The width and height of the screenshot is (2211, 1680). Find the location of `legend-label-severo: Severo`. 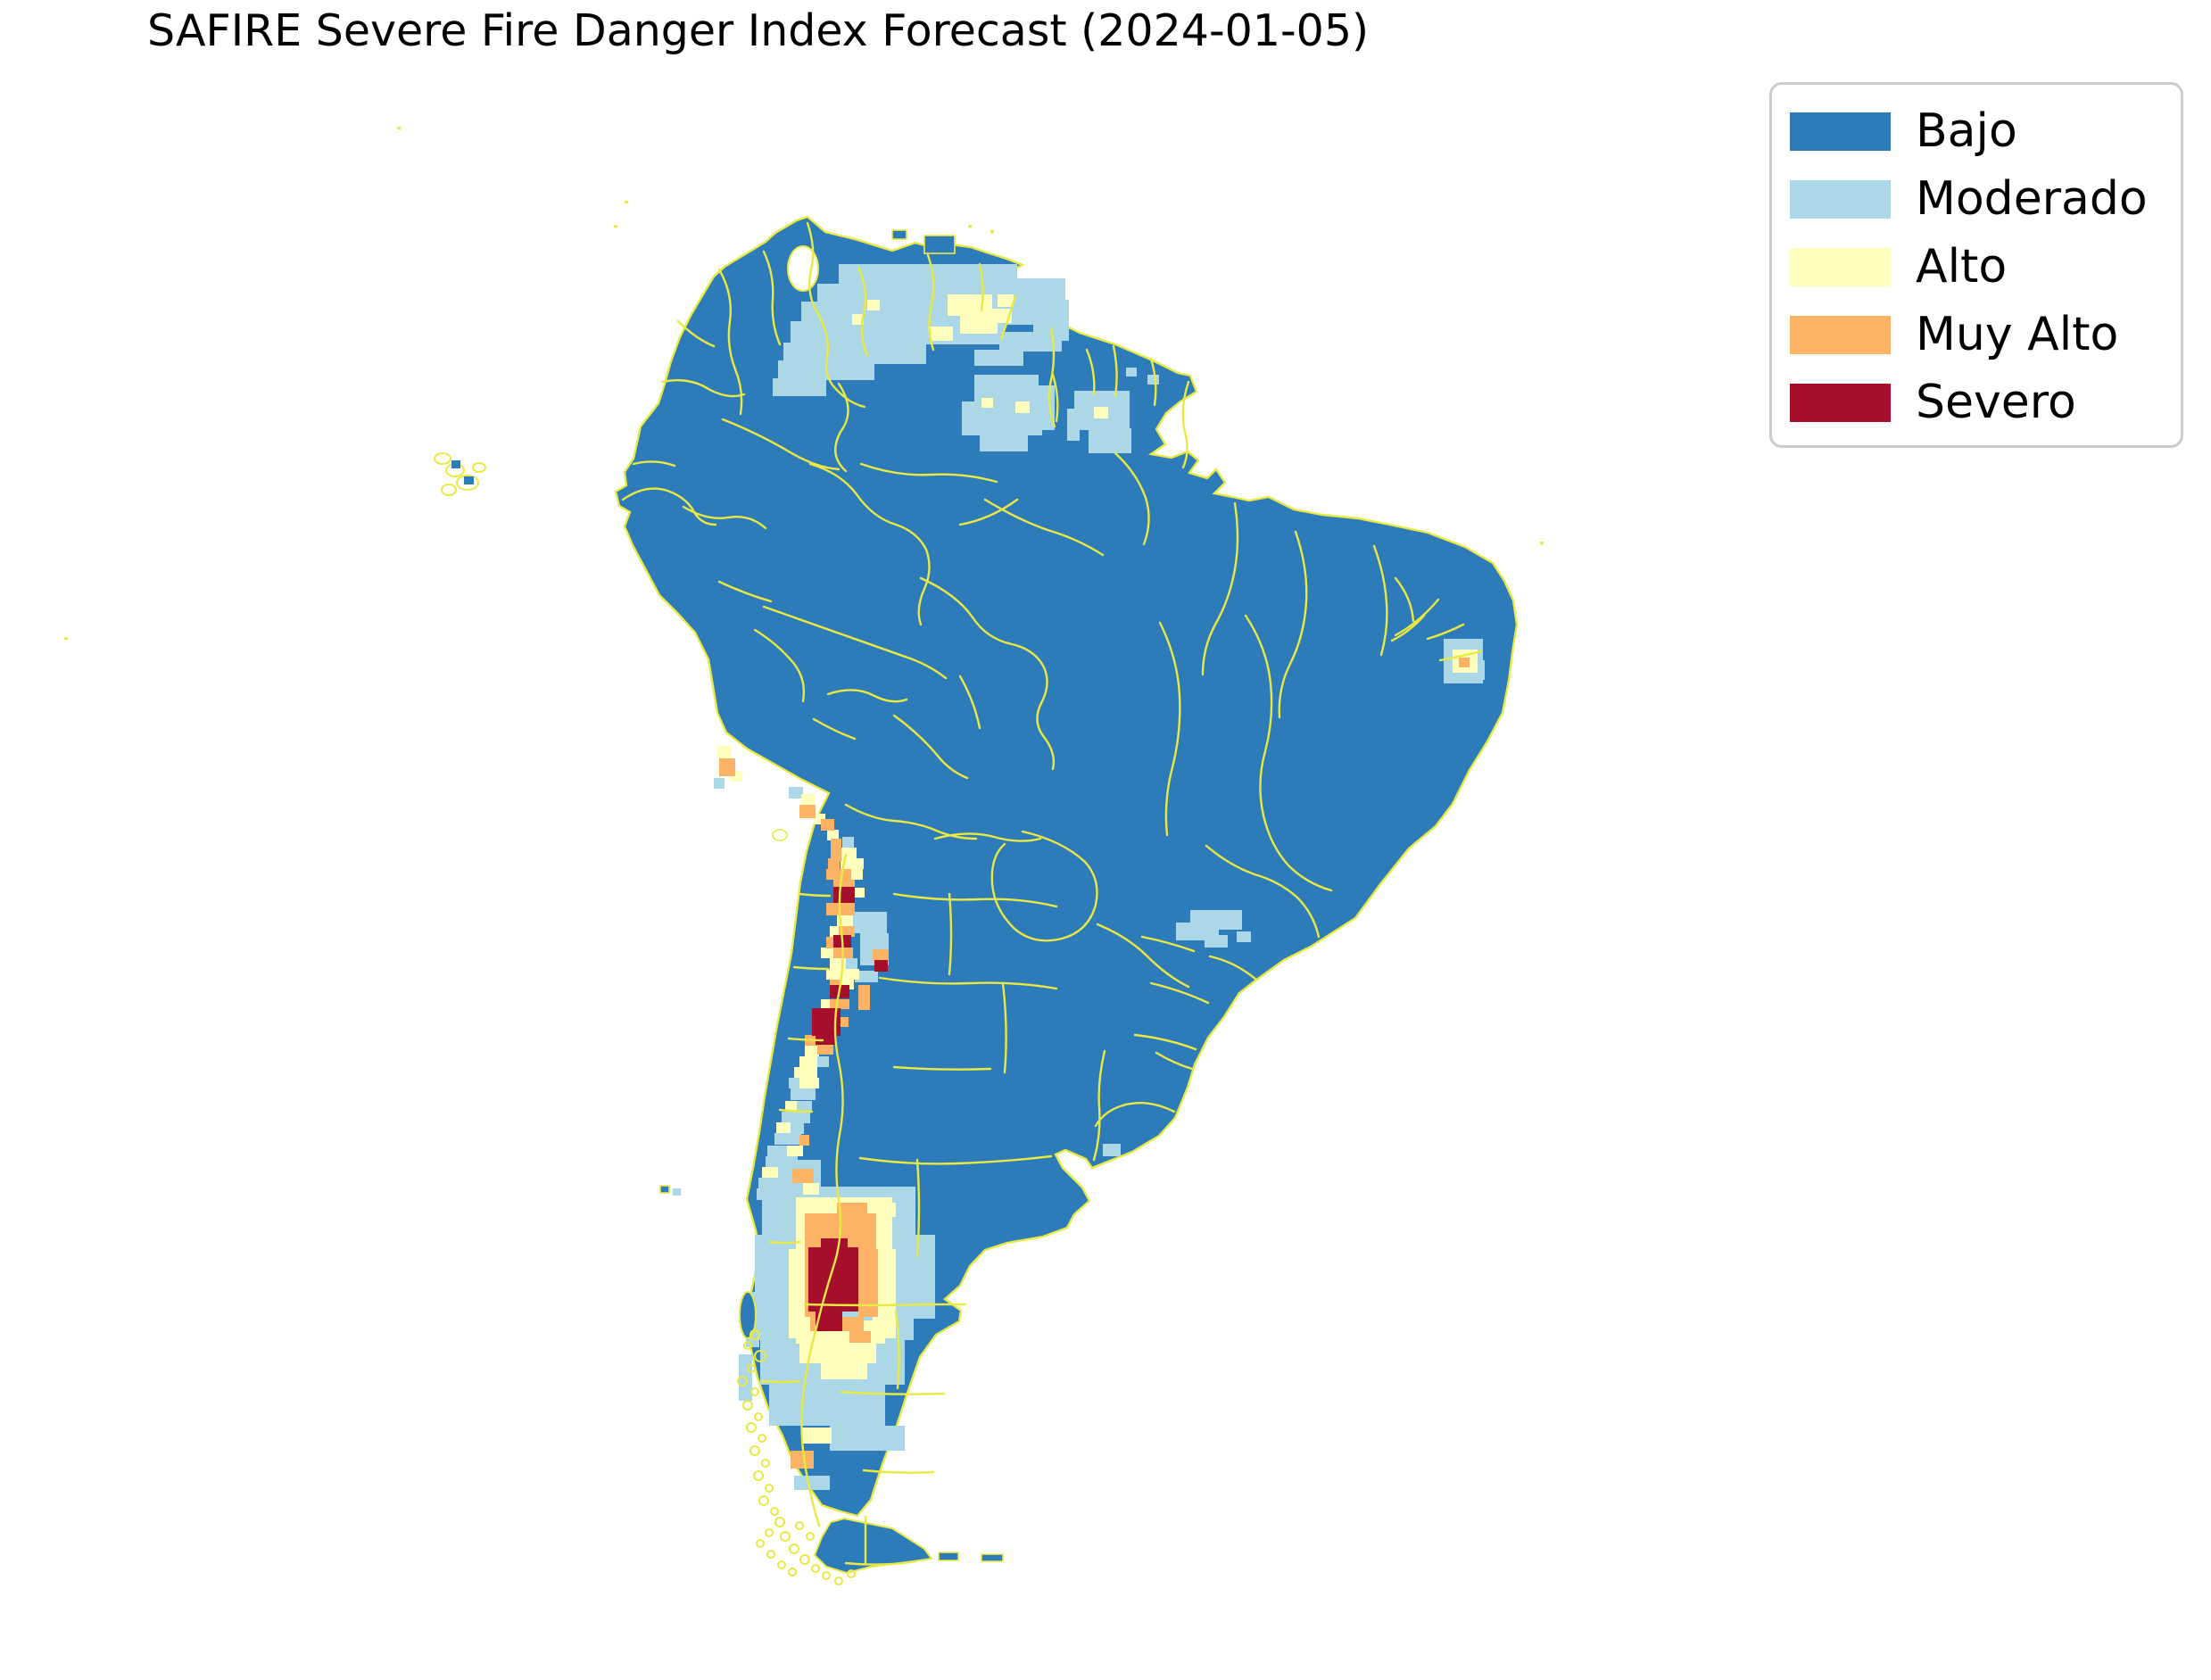

legend-label-severo: Severo is located at coordinates (1996, 402).